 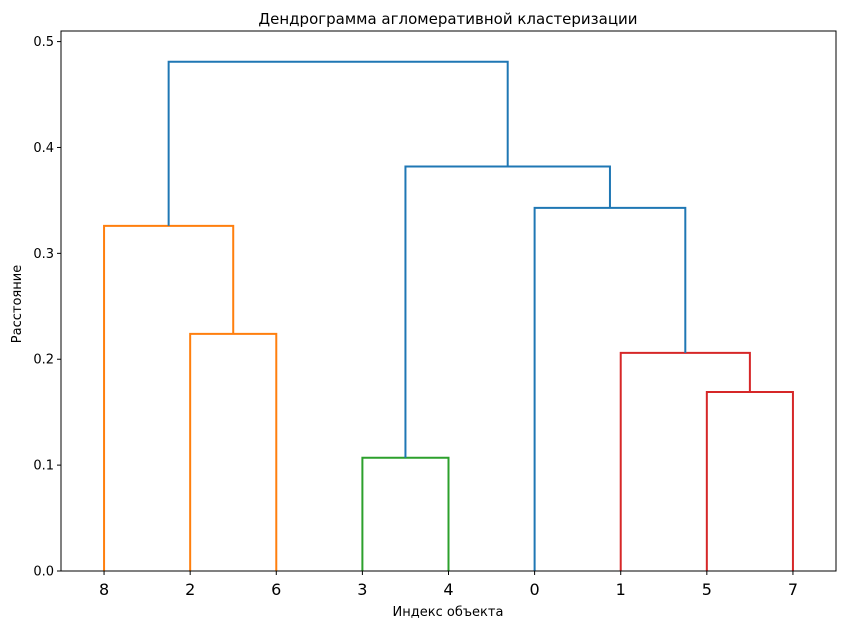 I want to click on x-tick-label: 2, so click(x=190, y=589).